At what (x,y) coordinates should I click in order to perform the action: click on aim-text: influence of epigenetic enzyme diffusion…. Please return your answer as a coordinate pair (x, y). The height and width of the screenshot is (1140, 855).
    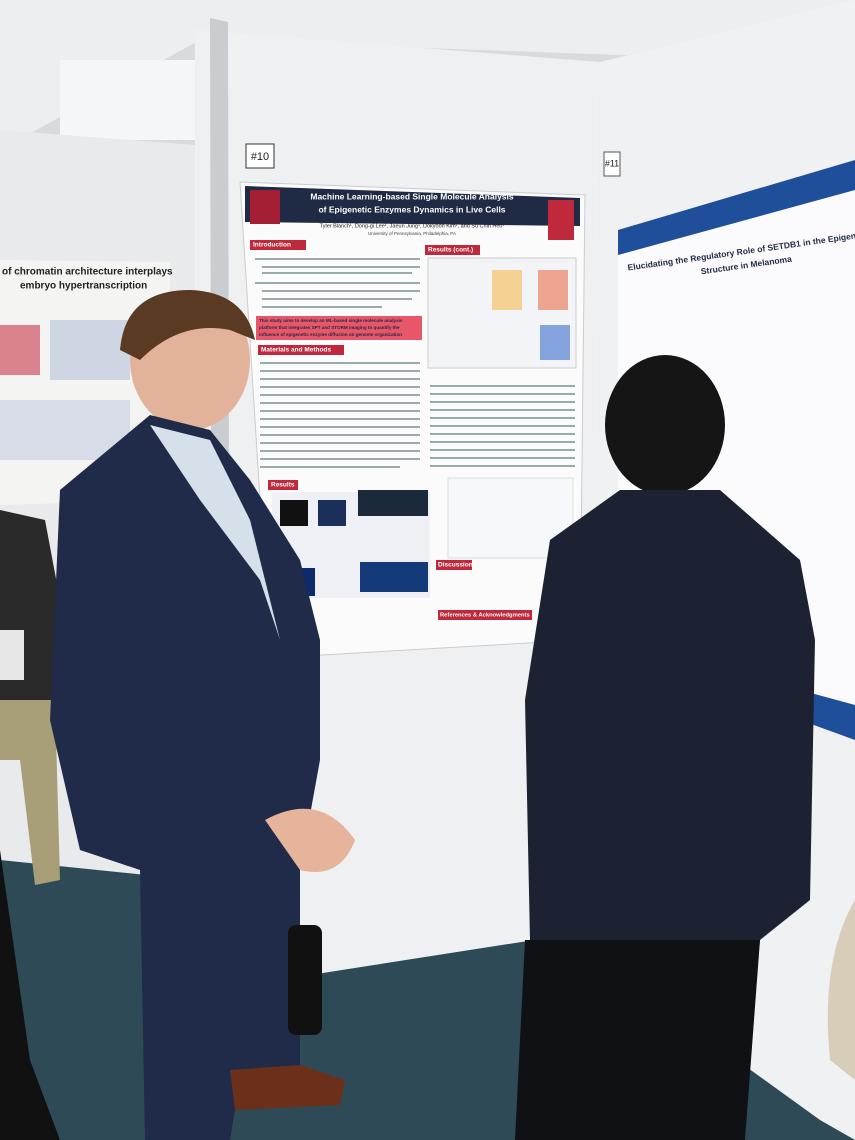
    Looking at the image, I should click on (330, 334).